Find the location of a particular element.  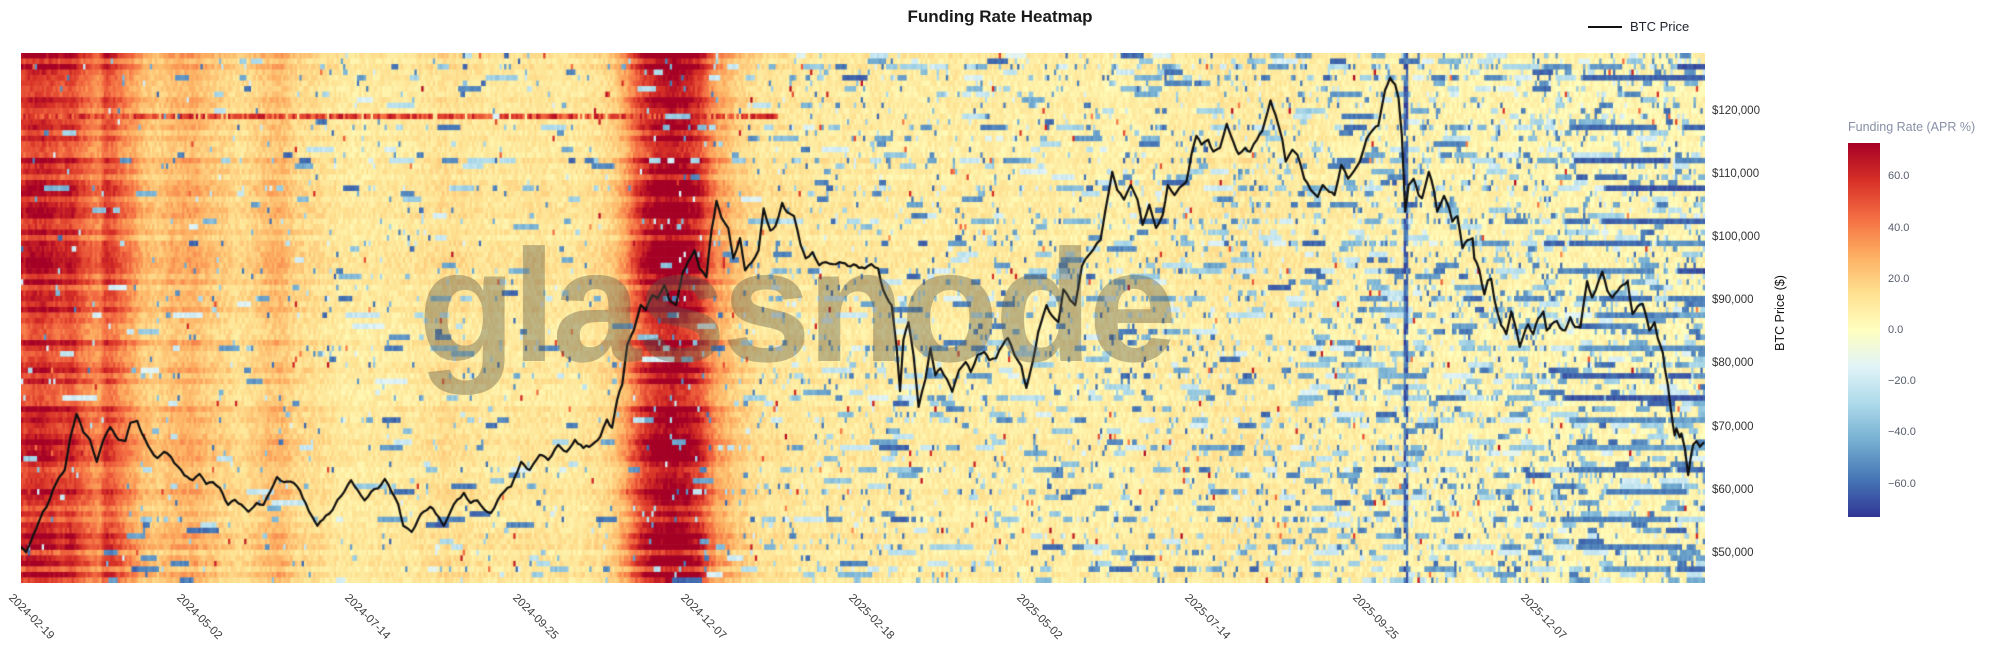

btc-price-tick: $90,000 is located at coordinates (1733, 300).